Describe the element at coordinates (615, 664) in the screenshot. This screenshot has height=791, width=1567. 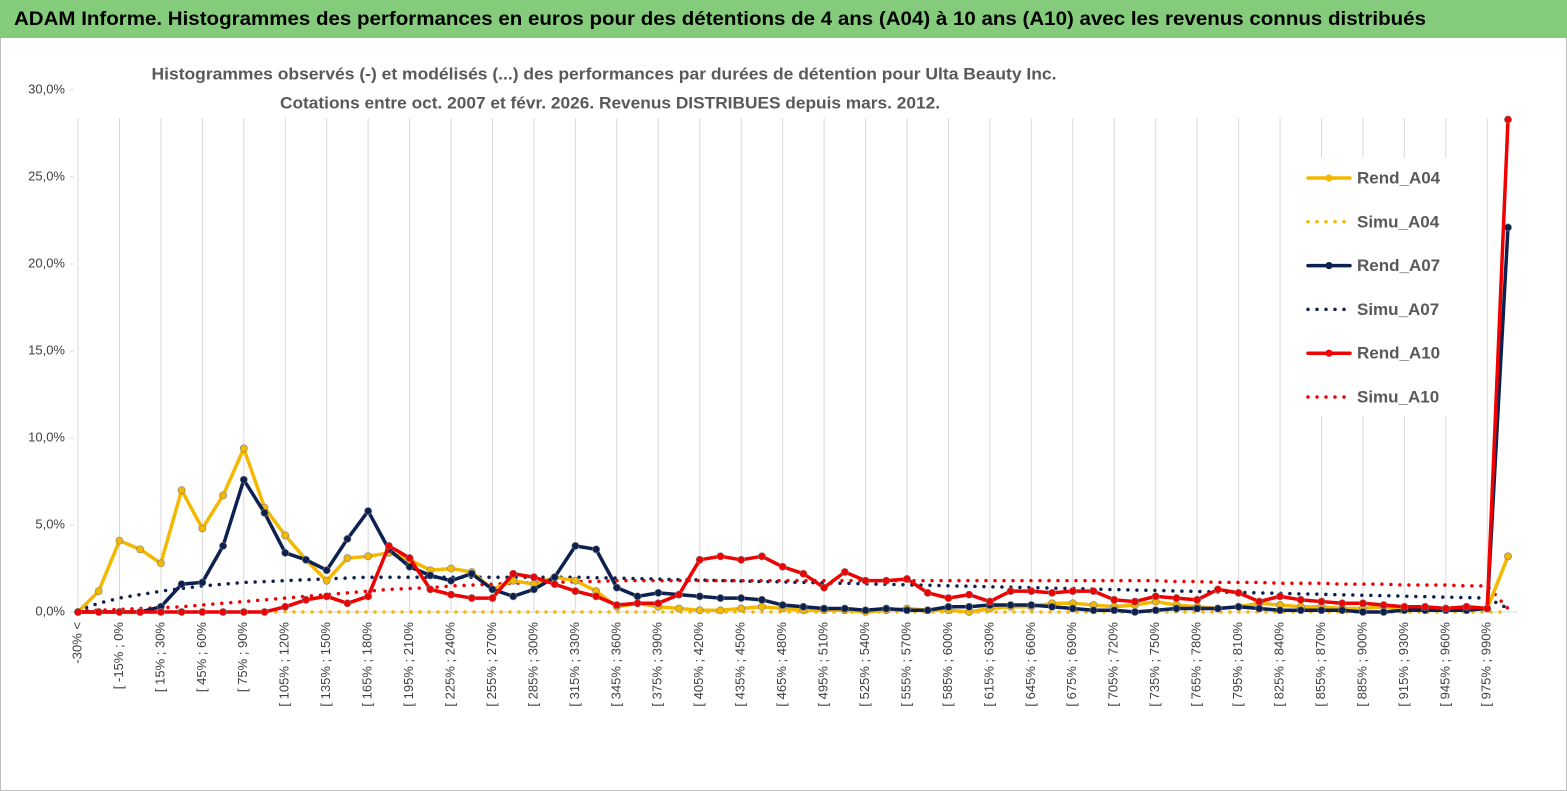
I see `x-tick-label: [ 345% ; 360%` at that location.